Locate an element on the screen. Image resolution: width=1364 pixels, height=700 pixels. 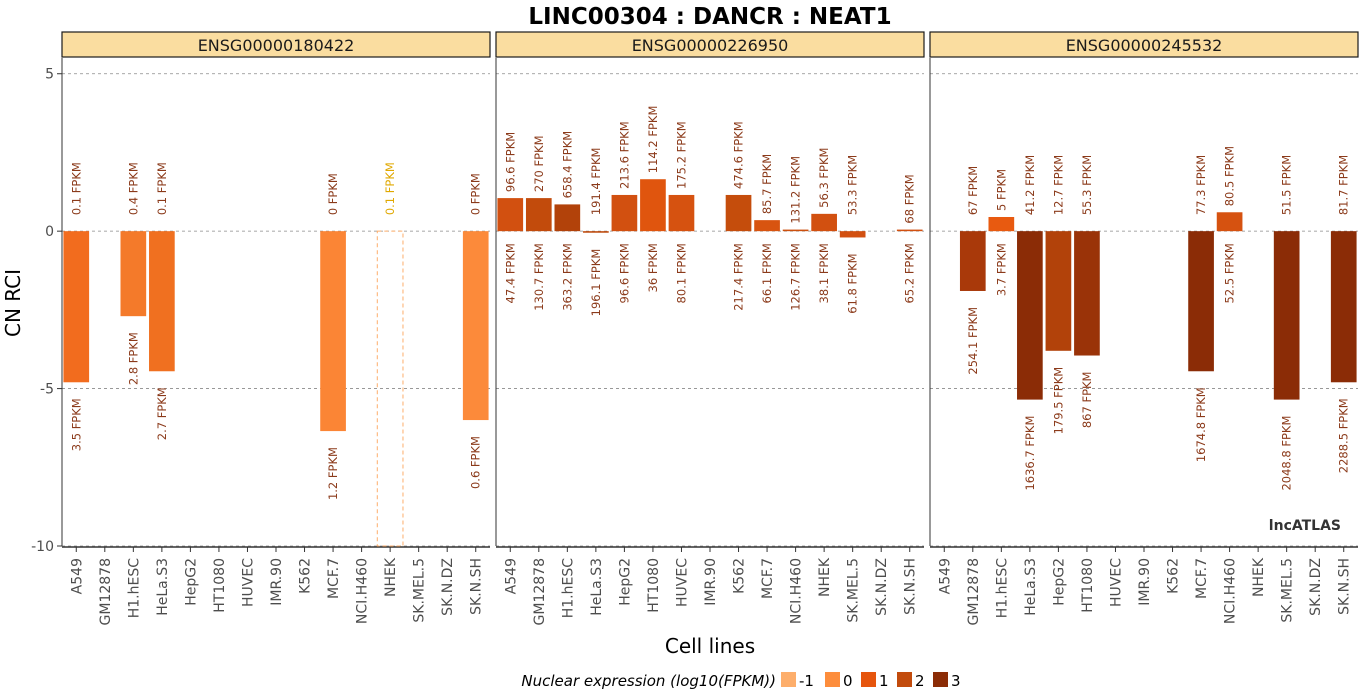
bar-label: 47.4 FPKM is located at coordinates (510, 273).